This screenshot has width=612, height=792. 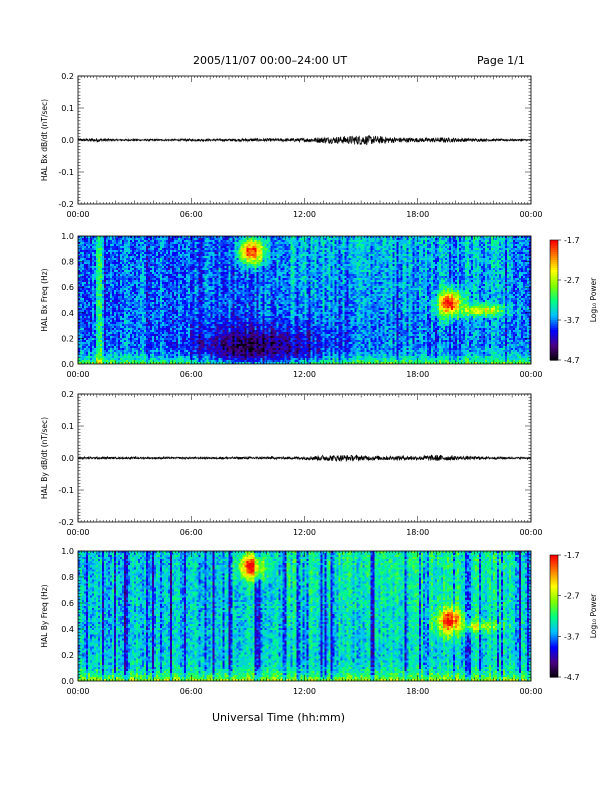 I want to click on colorbar-frame, so click(x=554, y=300).